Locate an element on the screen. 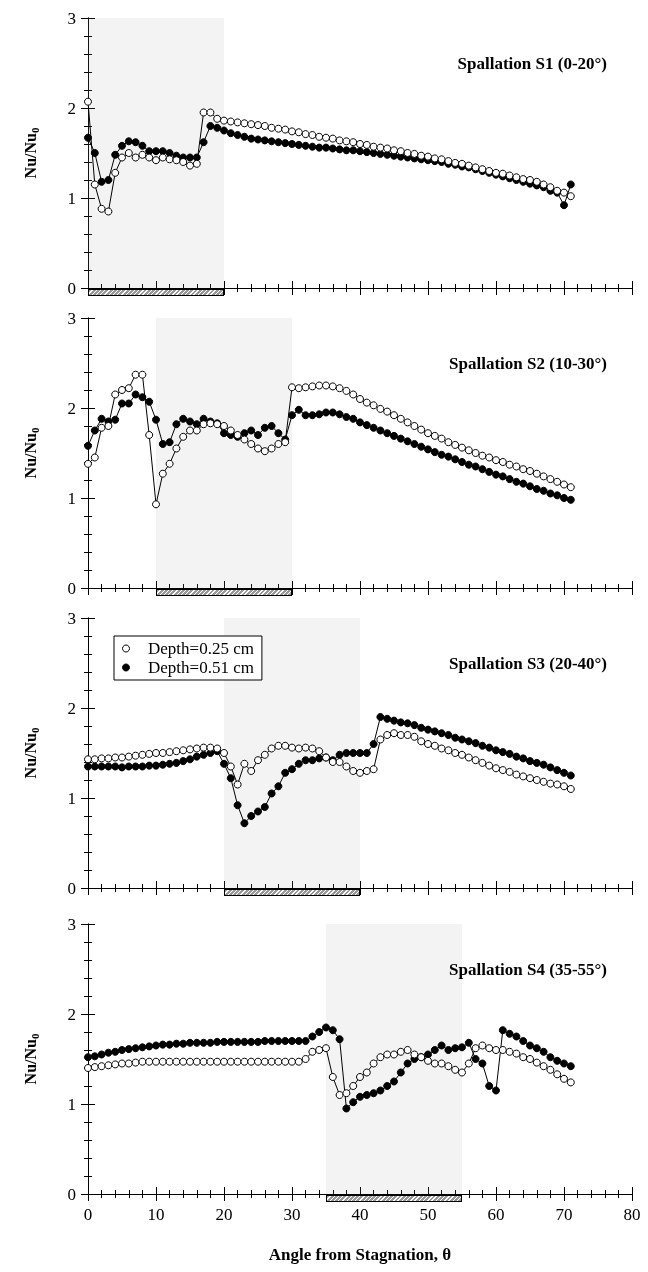  x-tick-label: 10 is located at coordinates (156, 1214).